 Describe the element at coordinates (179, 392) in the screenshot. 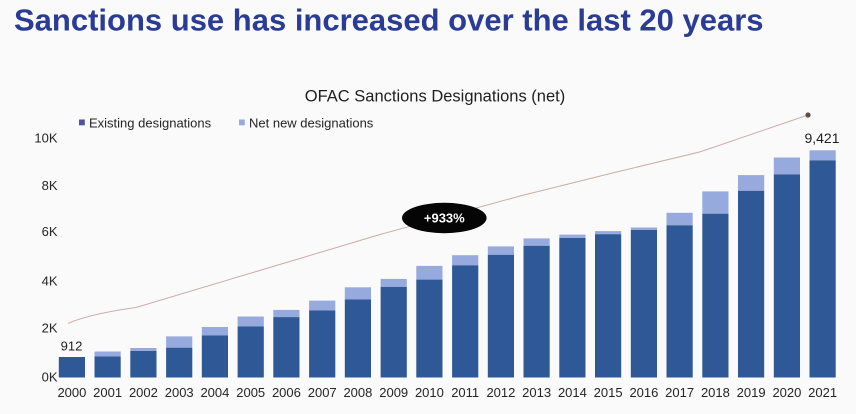

I see `svg-text: 2003` at that location.